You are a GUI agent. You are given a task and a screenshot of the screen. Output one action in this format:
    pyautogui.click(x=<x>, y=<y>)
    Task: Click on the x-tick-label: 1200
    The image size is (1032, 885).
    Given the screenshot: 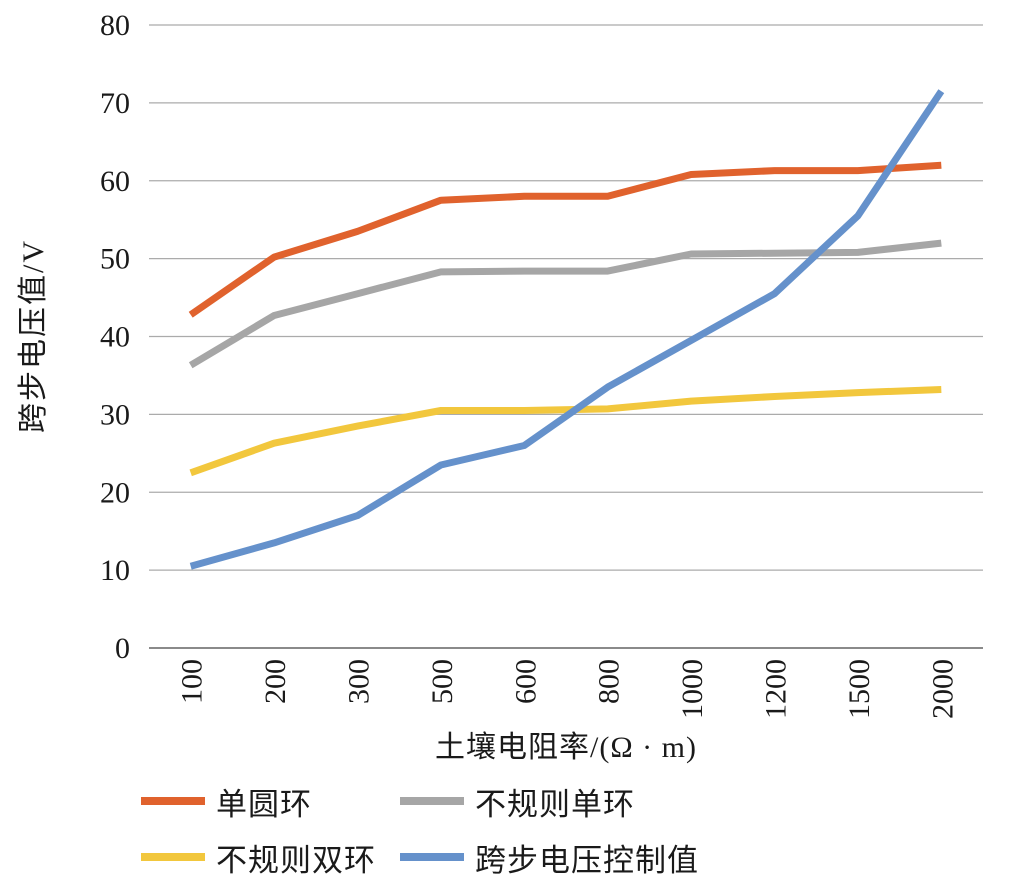 What is the action you would take?
    pyautogui.click(x=776, y=689)
    